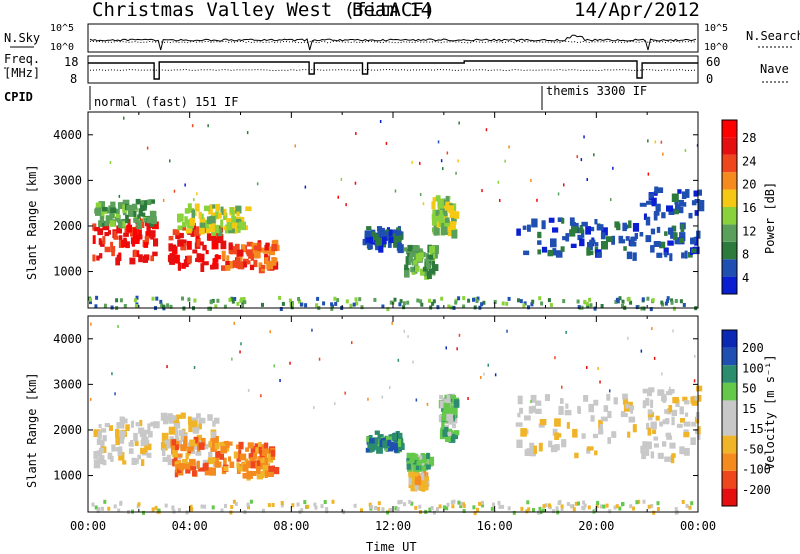 The height and width of the screenshot is (554, 800). What do you see at coordinates (729, 181) in the screenshot?
I see `colorbar-swatch` at bounding box center [729, 181].